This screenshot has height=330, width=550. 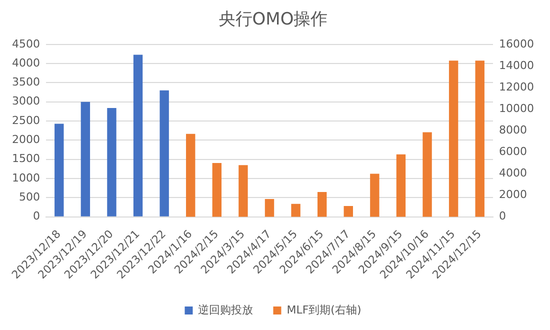 I want to click on legend-label: 逆回购投放, so click(x=226, y=309).